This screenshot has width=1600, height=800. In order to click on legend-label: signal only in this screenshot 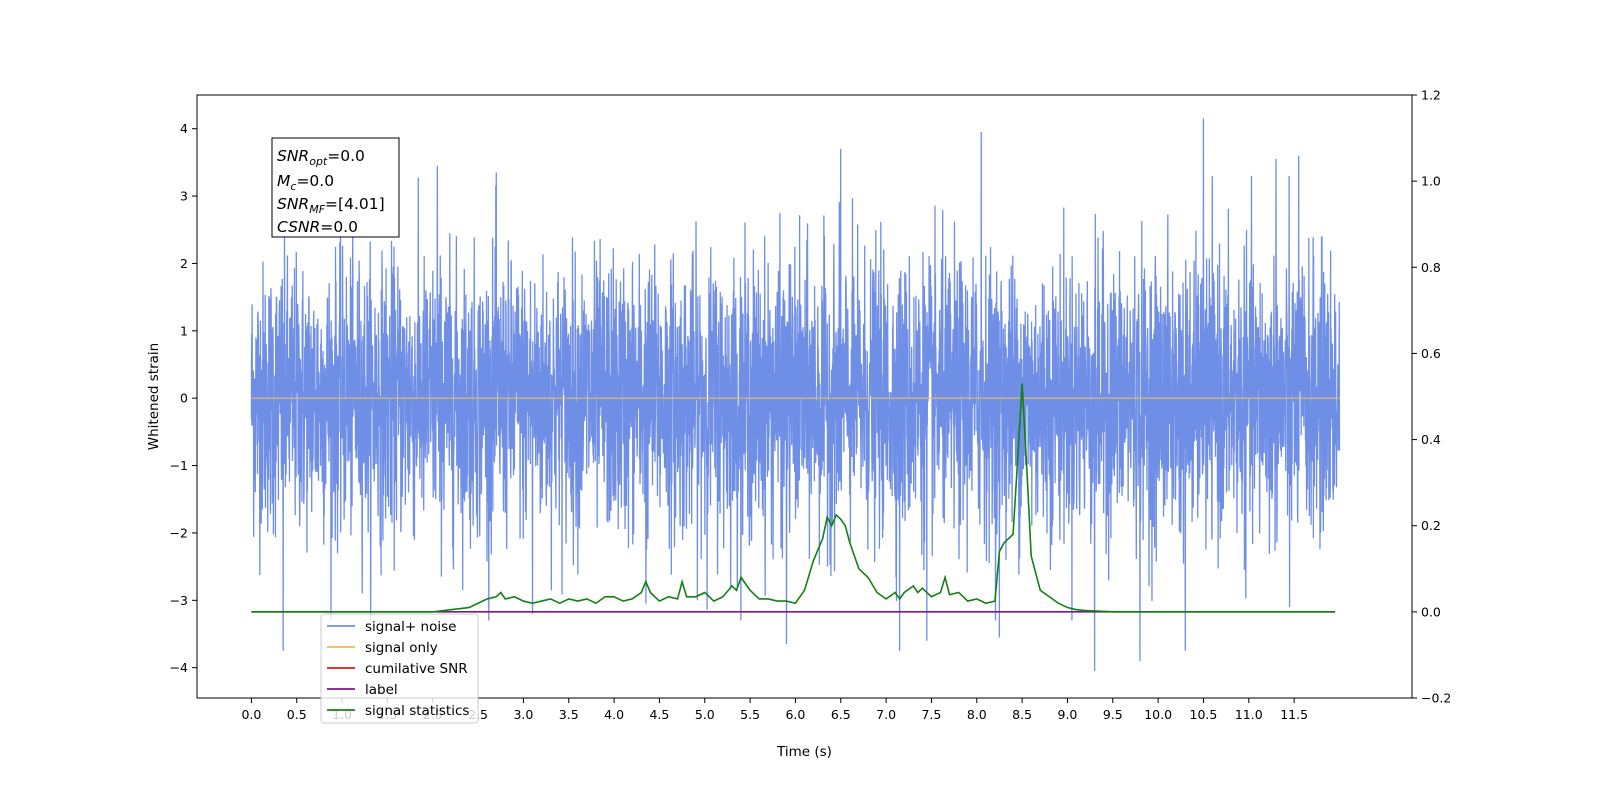, I will do `click(401, 648)`.